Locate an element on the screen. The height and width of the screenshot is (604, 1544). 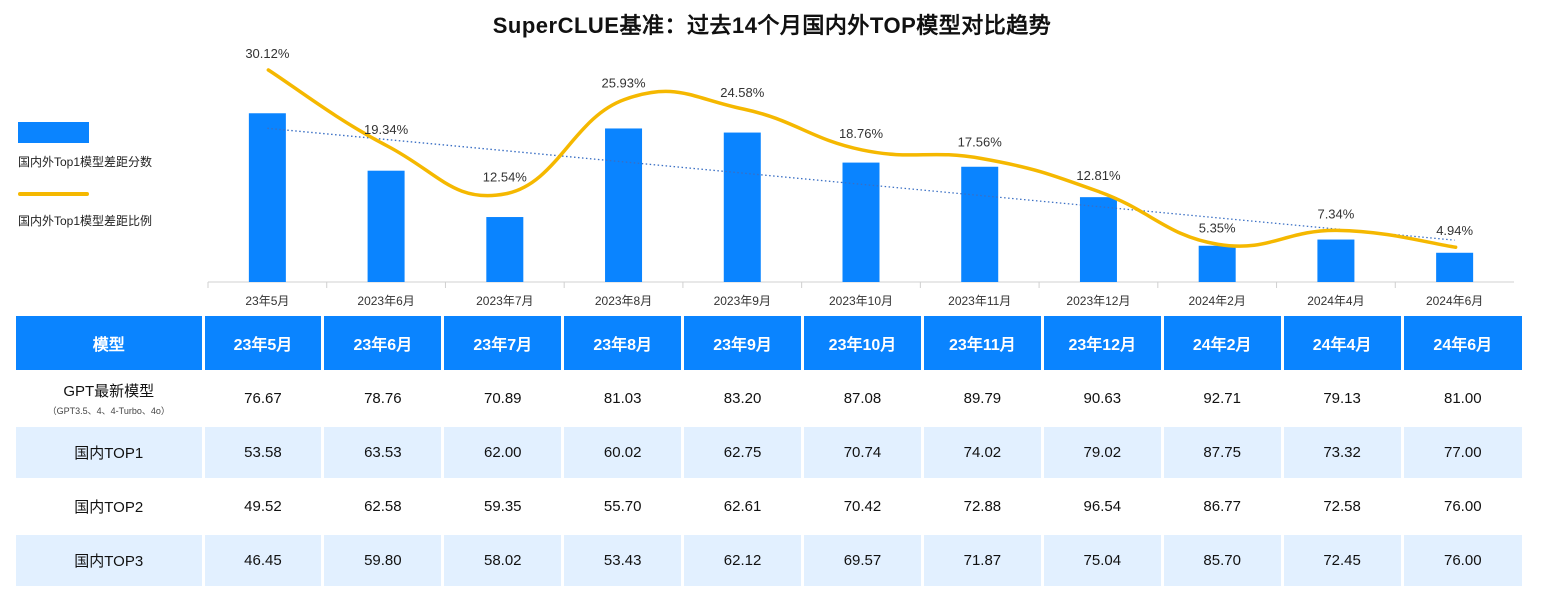
x-tick-label-7: 2023年12月 is located at coordinates (1098, 301).